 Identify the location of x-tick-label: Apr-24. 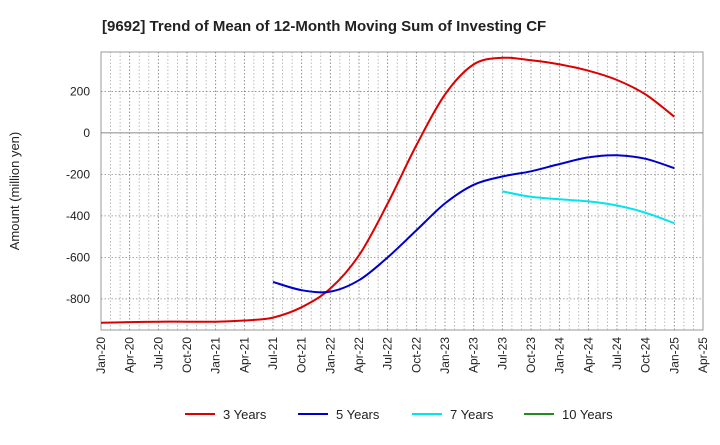
(588, 355).